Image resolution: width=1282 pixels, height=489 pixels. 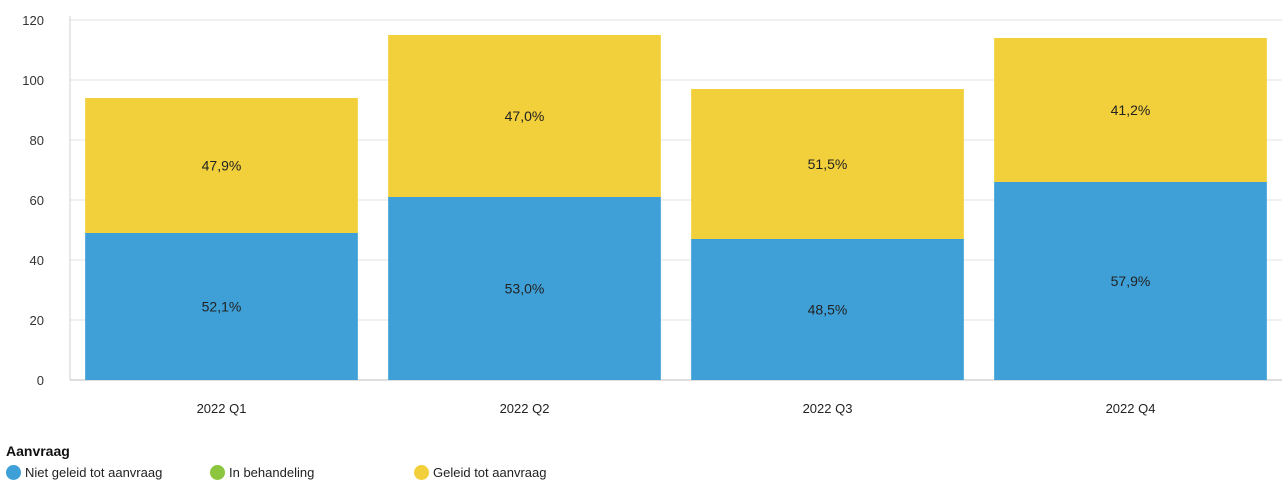 What do you see at coordinates (828, 408) in the screenshot?
I see `x-tick-label: 2022 Q3` at bounding box center [828, 408].